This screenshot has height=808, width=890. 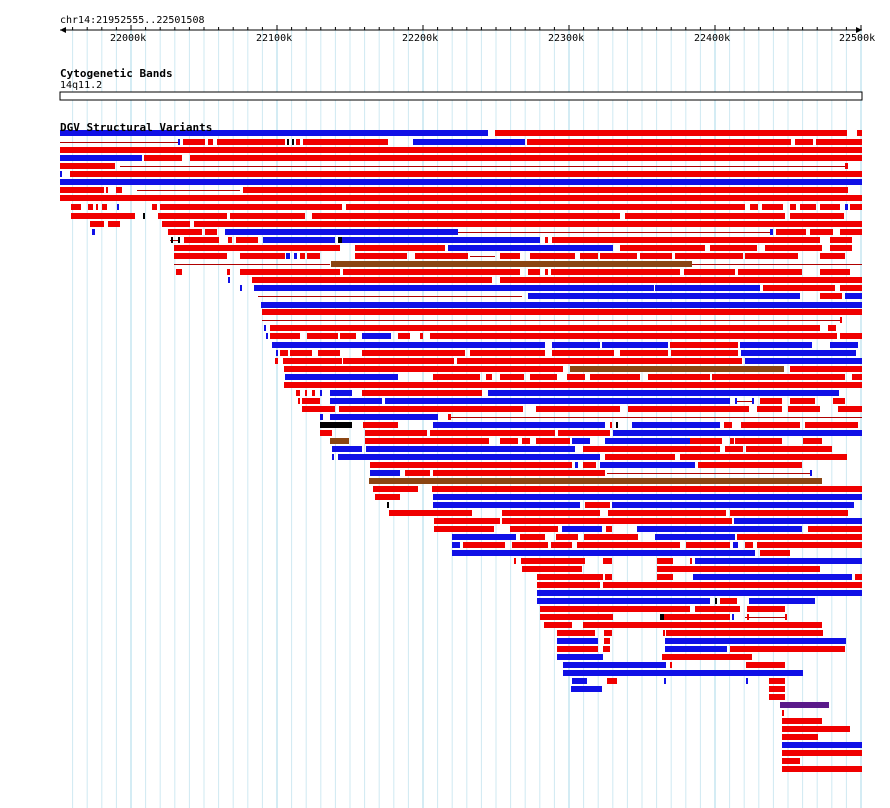 I want to click on scale-tick-label-22200k: 22200k, so click(x=420, y=38).